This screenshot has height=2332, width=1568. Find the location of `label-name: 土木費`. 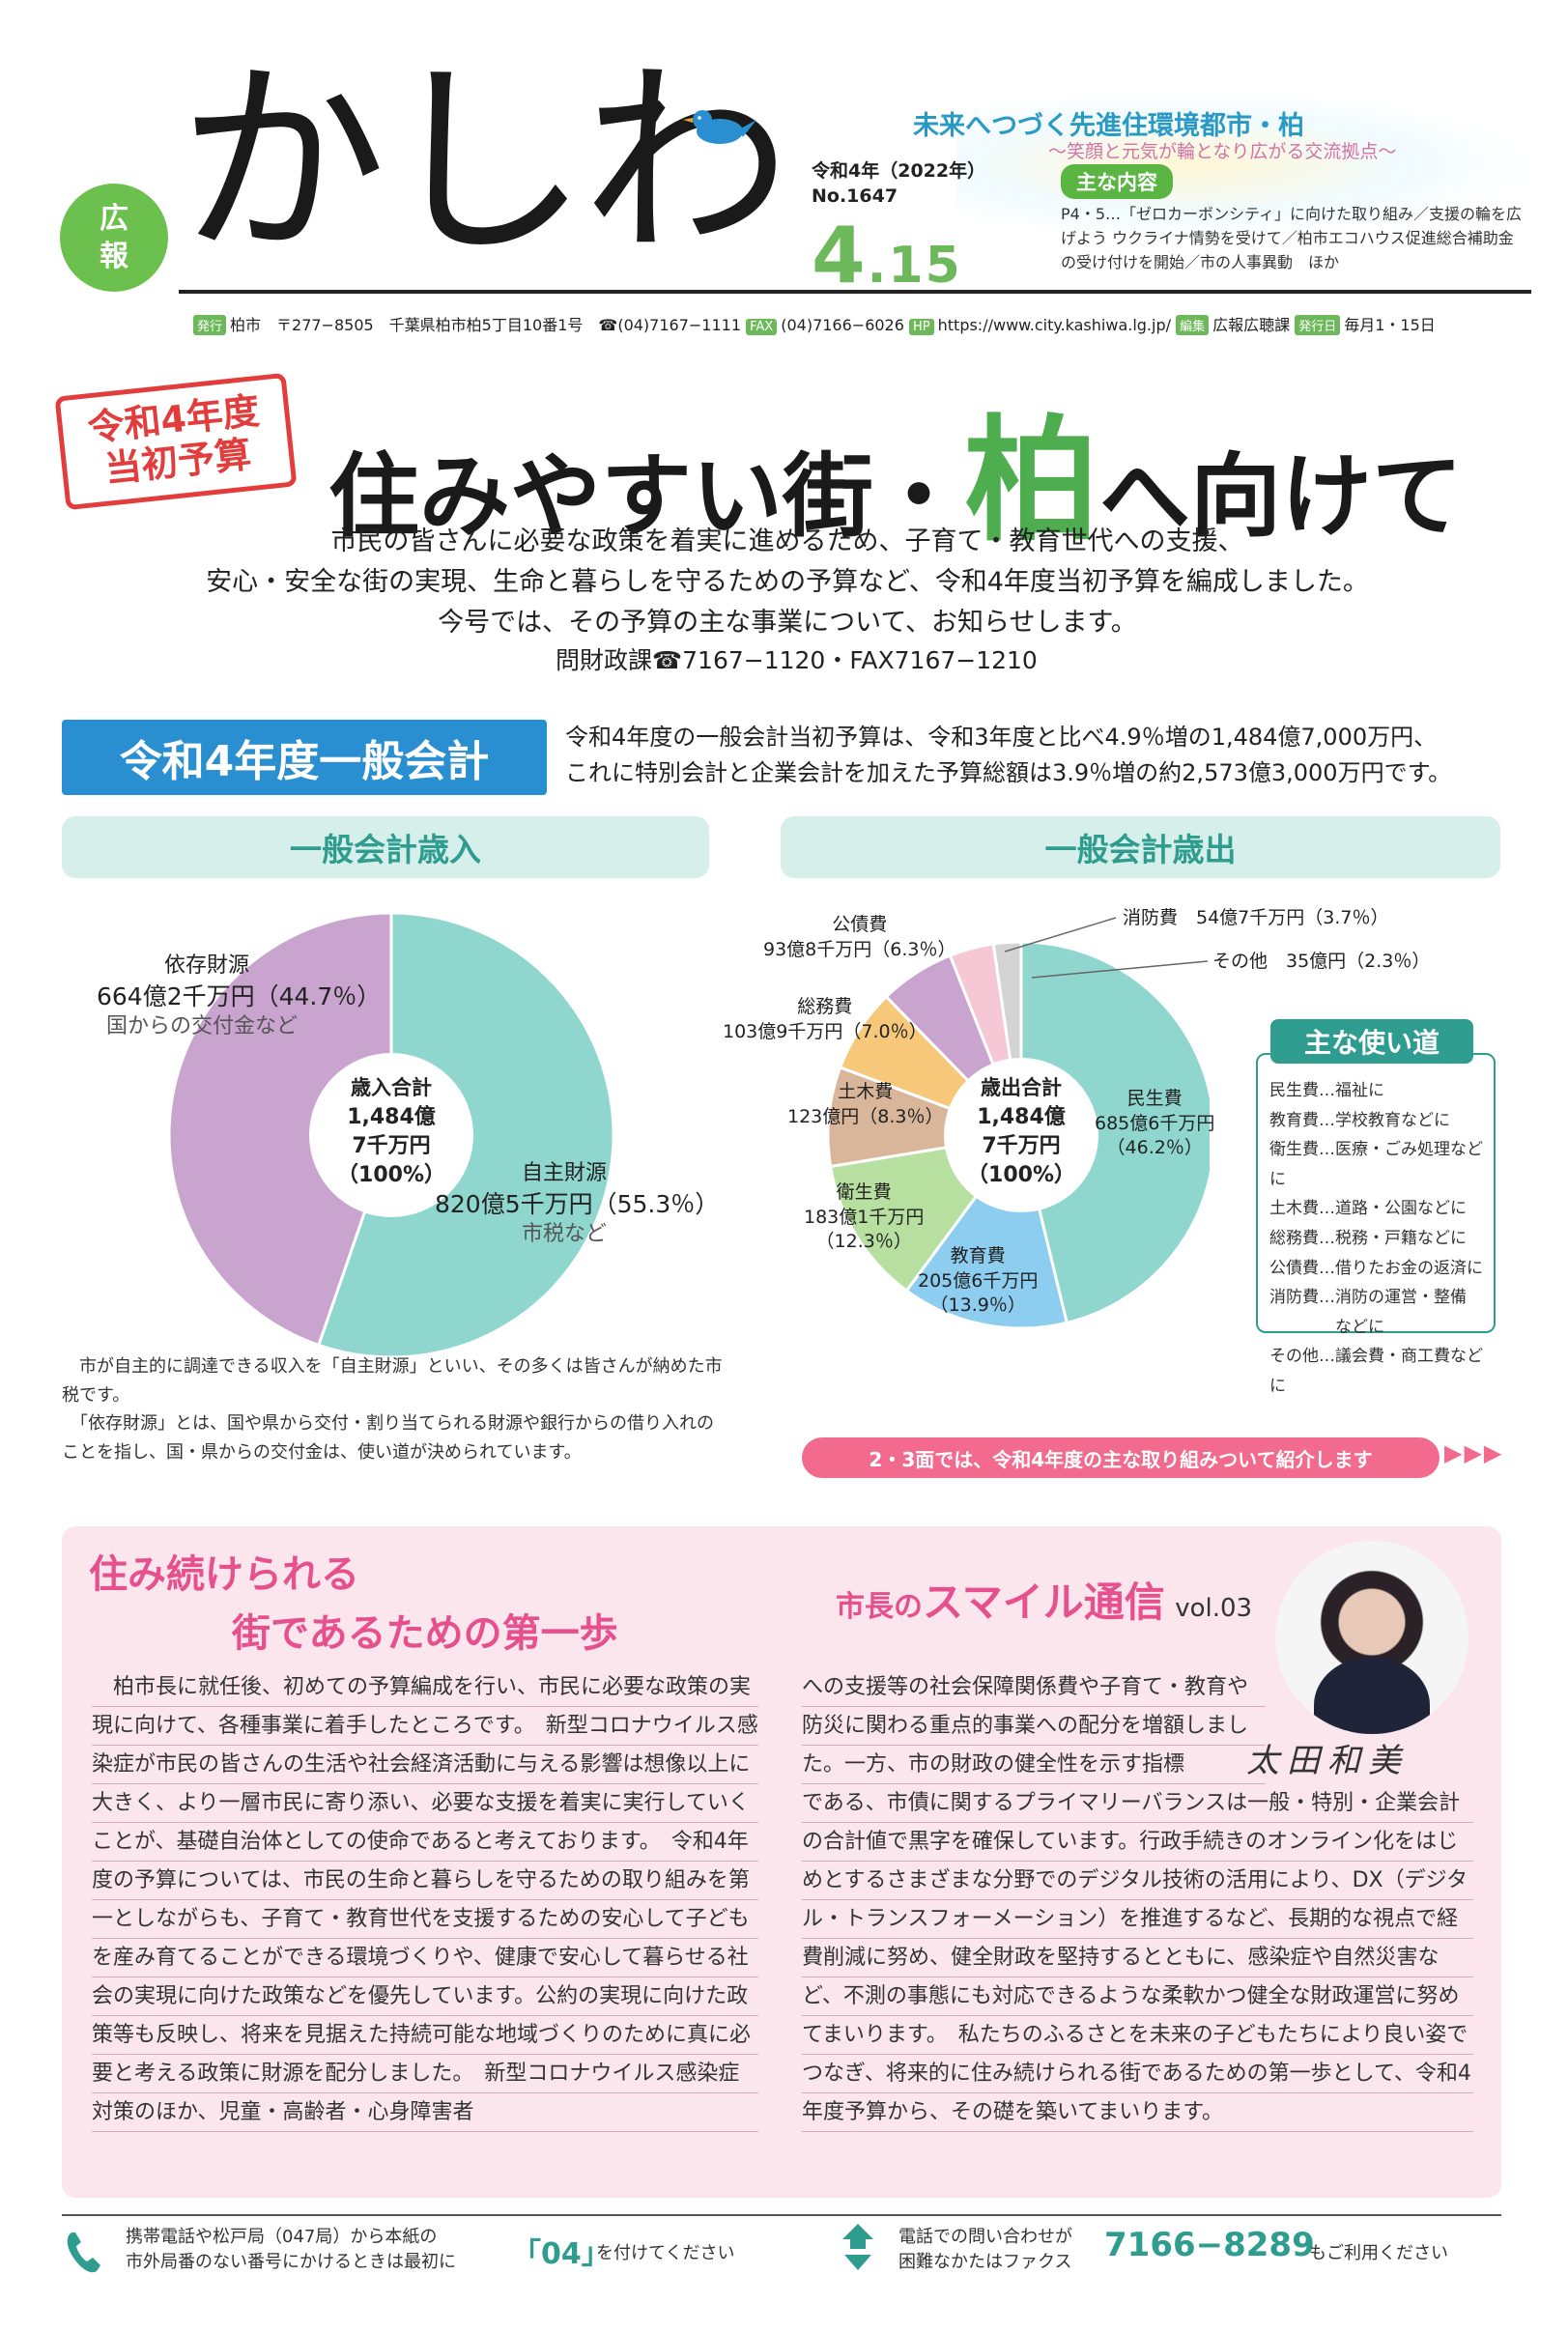

label-name: 土木費 is located at coordinates (866, 1091).